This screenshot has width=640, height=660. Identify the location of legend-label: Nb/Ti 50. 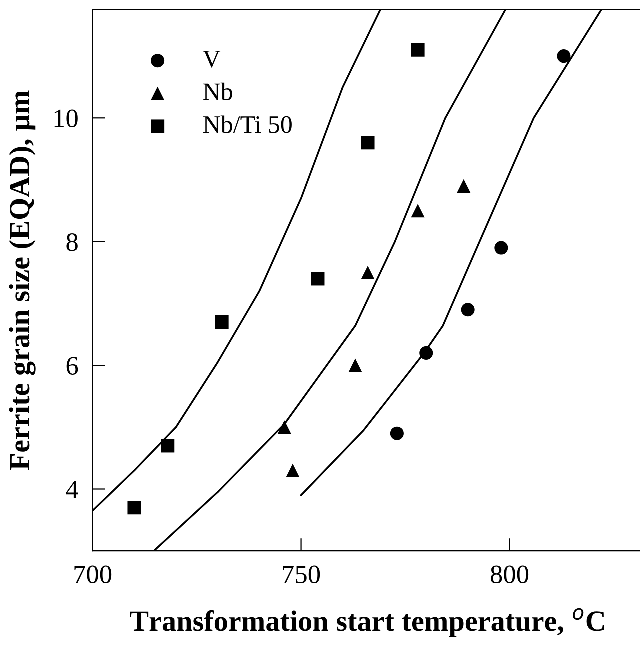
(248, 125).